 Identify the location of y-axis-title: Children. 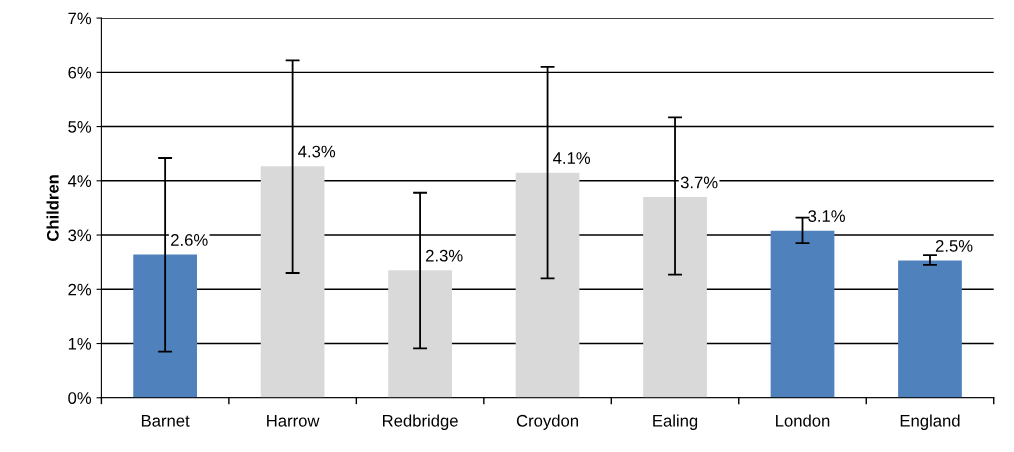
(52, 208).